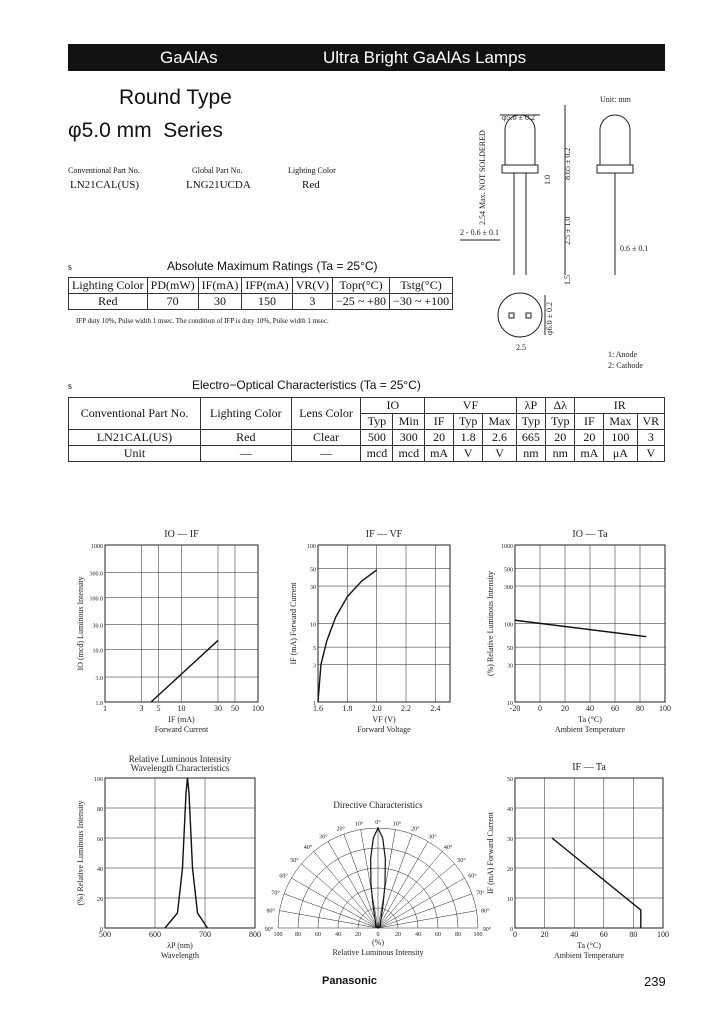  Describe the element at coordinates (435, 708) in the screenshot. I see `x-tick-label: 2.4` at that location.